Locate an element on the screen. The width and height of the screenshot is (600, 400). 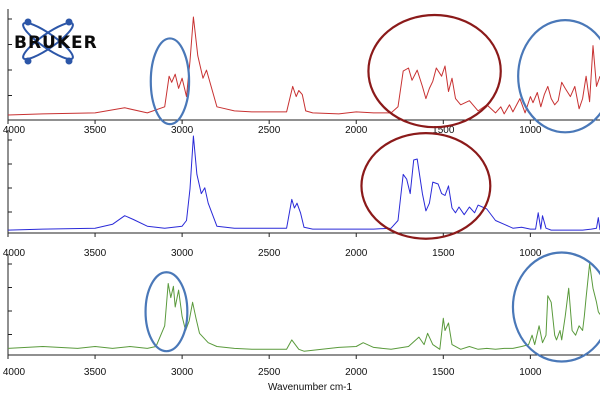
logo-text: BRUKER is located at coordinates (56, 43).